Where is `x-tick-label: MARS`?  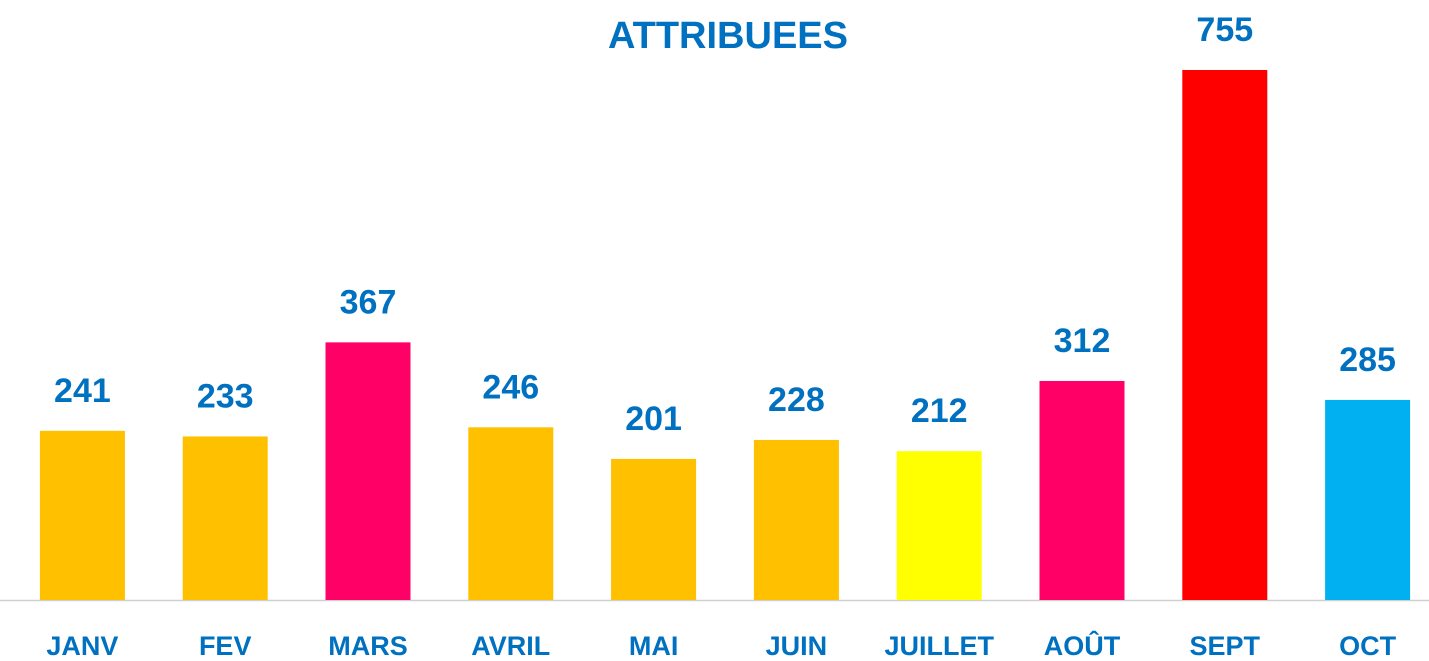 x-tick-label: MARS is located at coordinates (368, 646).